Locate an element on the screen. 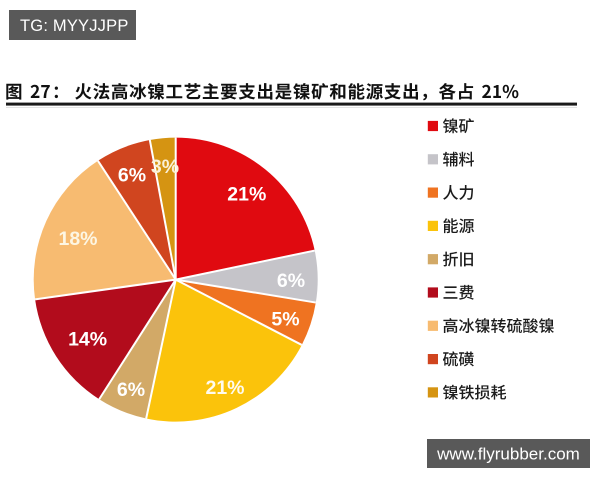 This screenshot has height=480, width=600. svg-text: 3% is located at coordinates (165, 167).